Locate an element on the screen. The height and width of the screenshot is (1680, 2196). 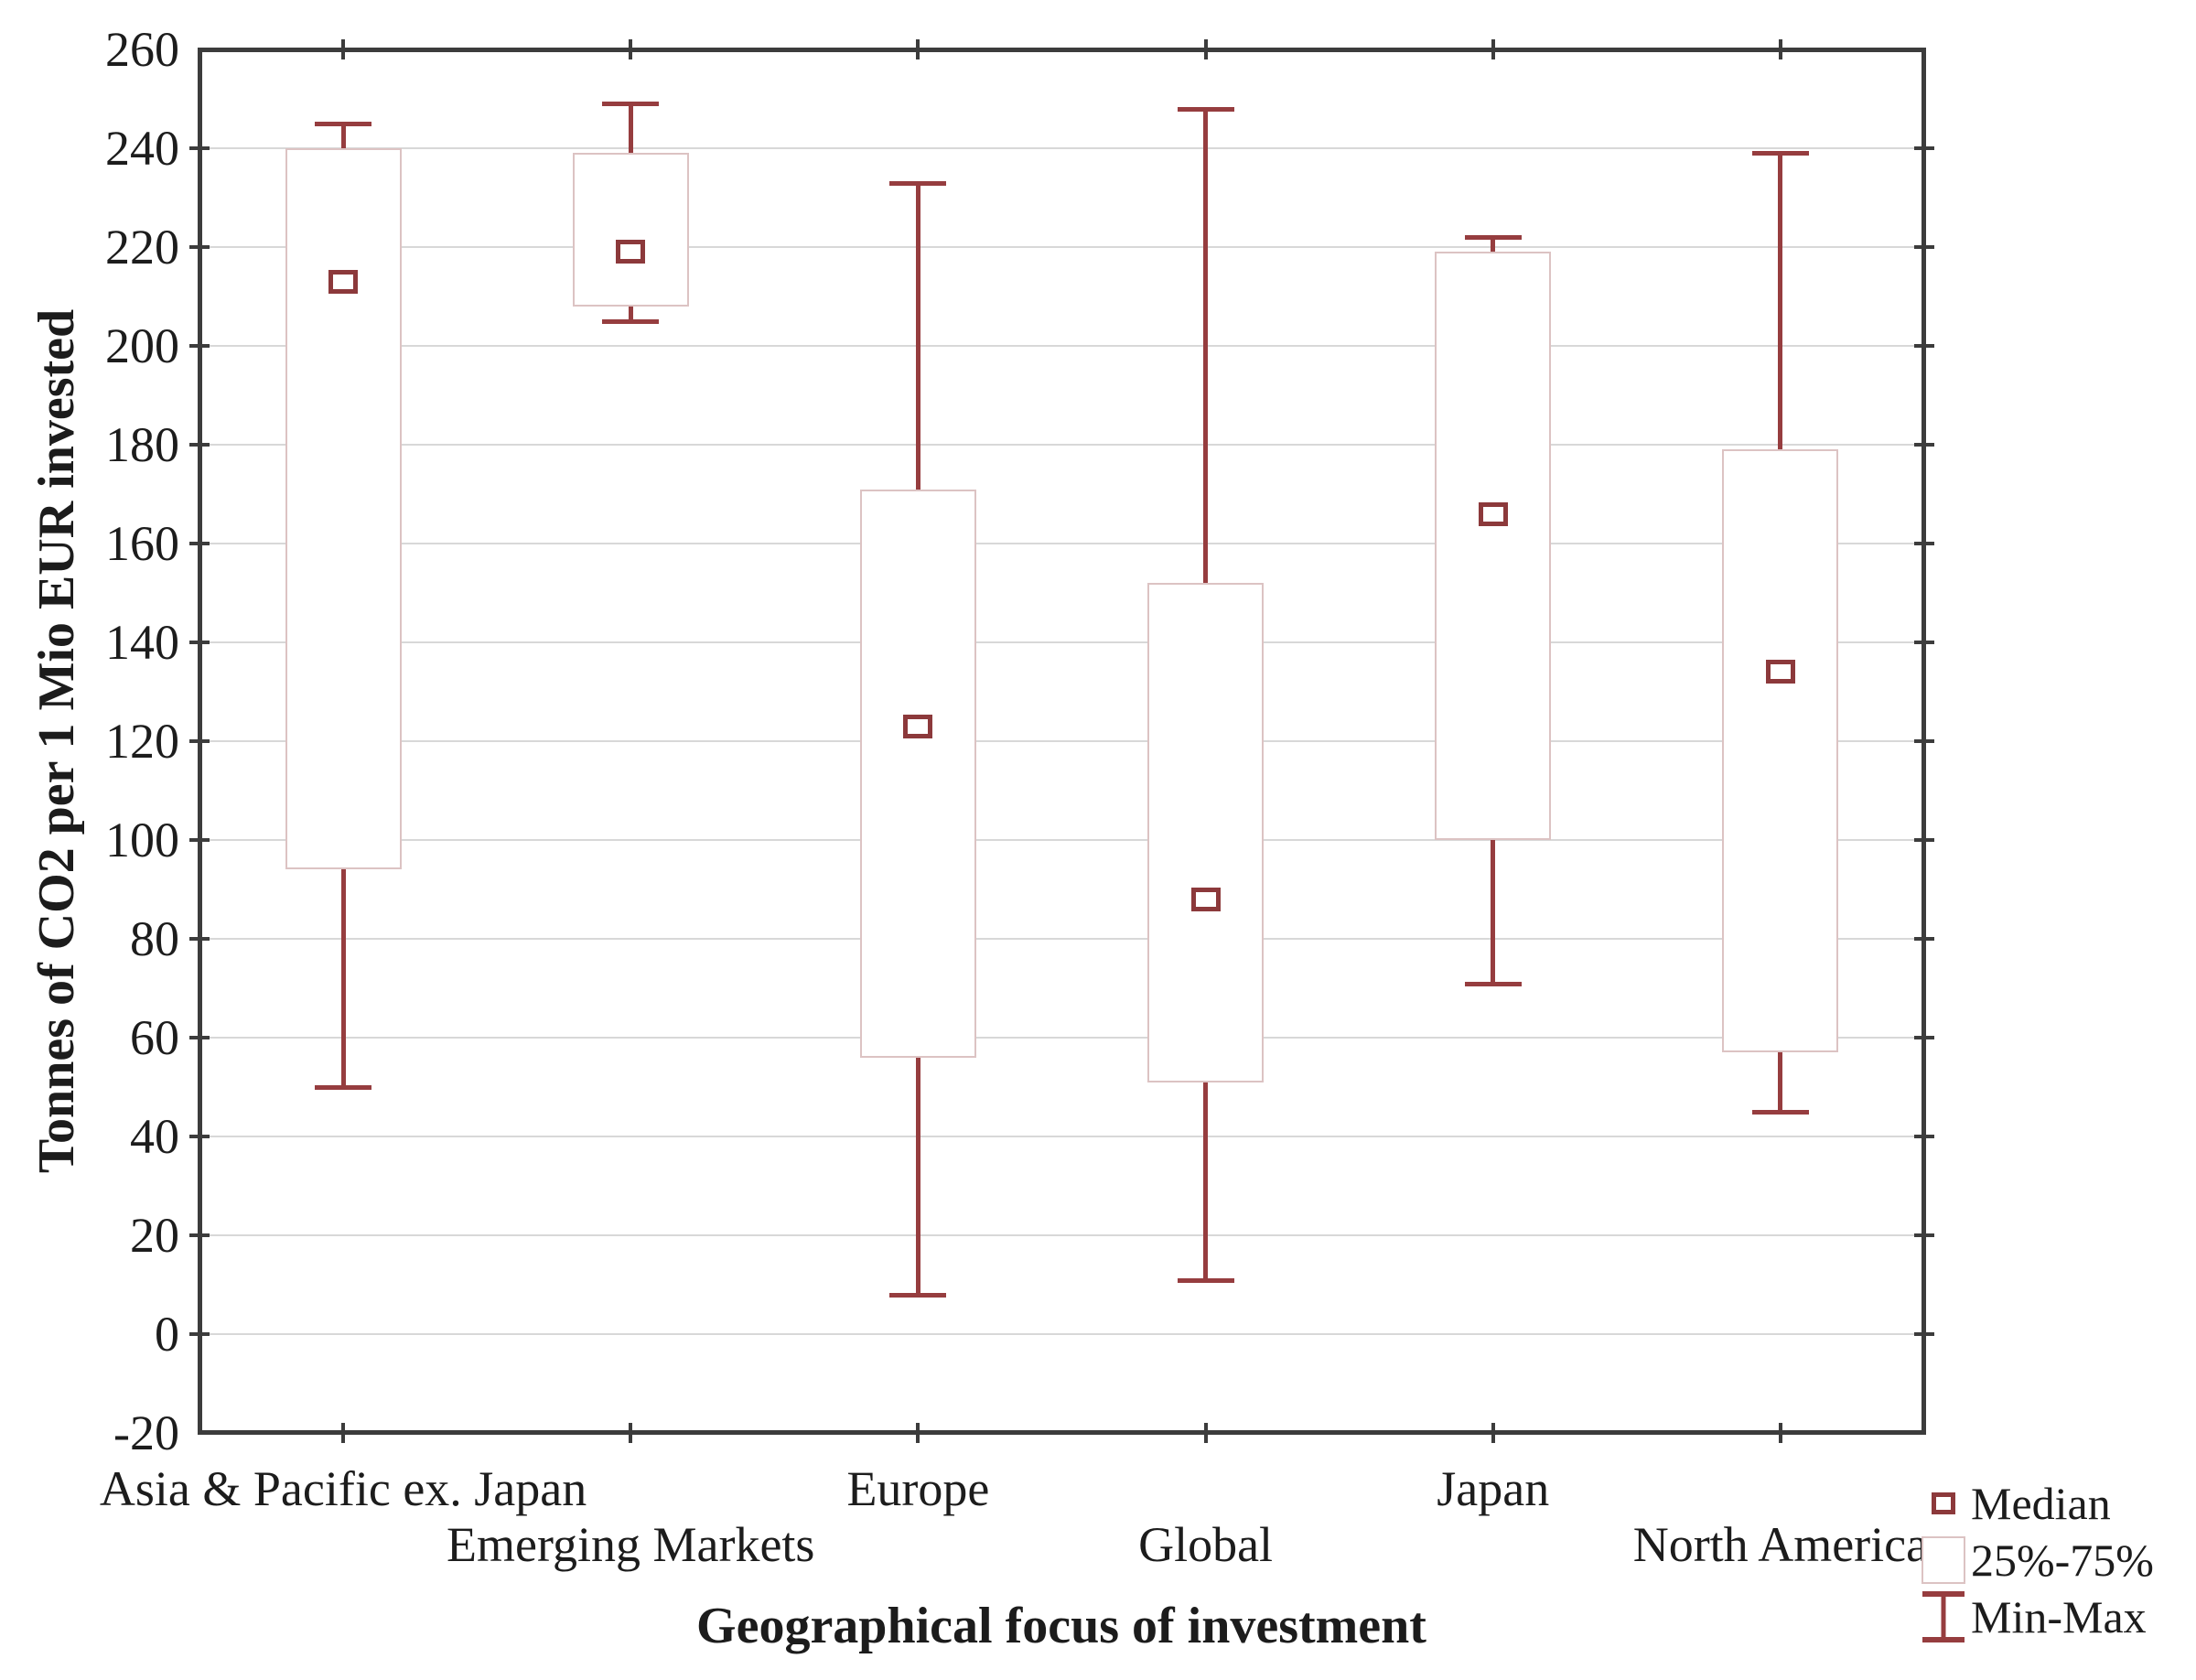
y-tick-label: 40 is located at coordinates (155, 1136).